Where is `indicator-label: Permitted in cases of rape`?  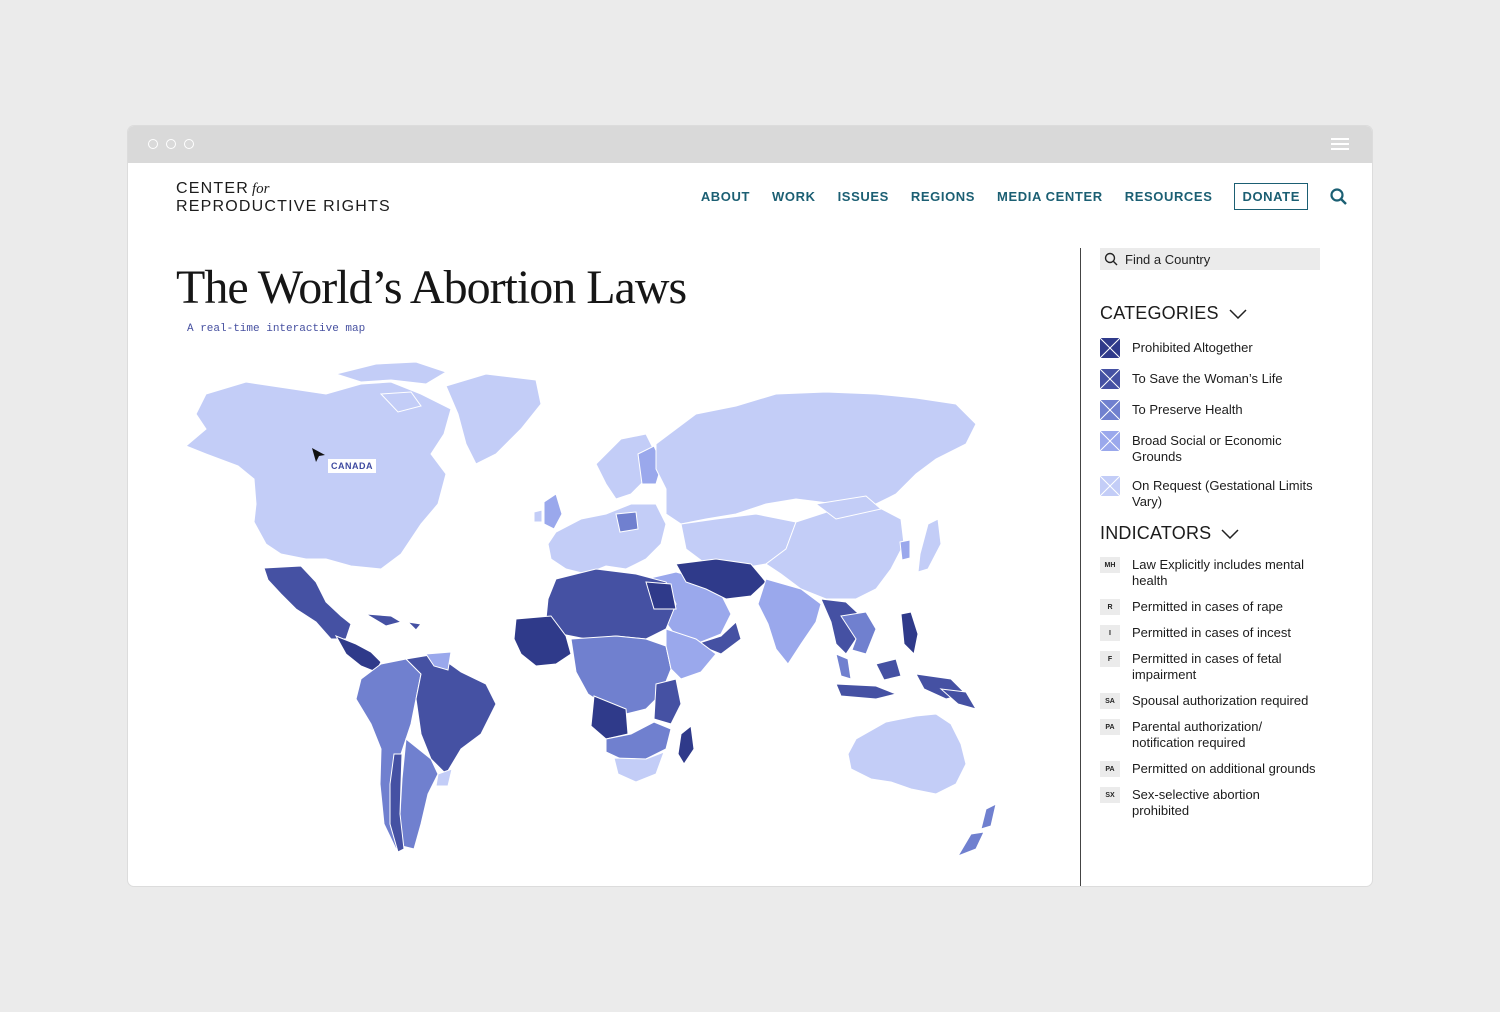
indicator-label: Permitted in cases of rape is located at coordinates (1208, 606).